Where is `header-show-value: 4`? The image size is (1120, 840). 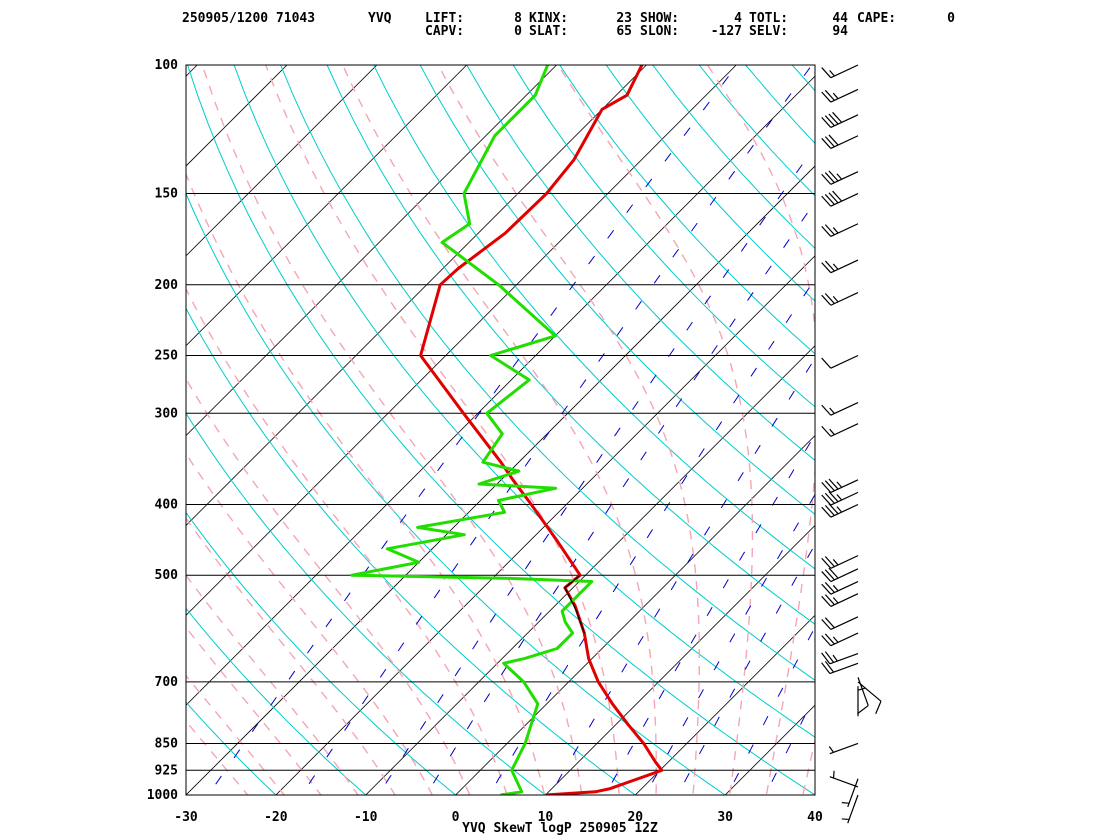 header-show-value: 4 is located at coordinates (738, 18).